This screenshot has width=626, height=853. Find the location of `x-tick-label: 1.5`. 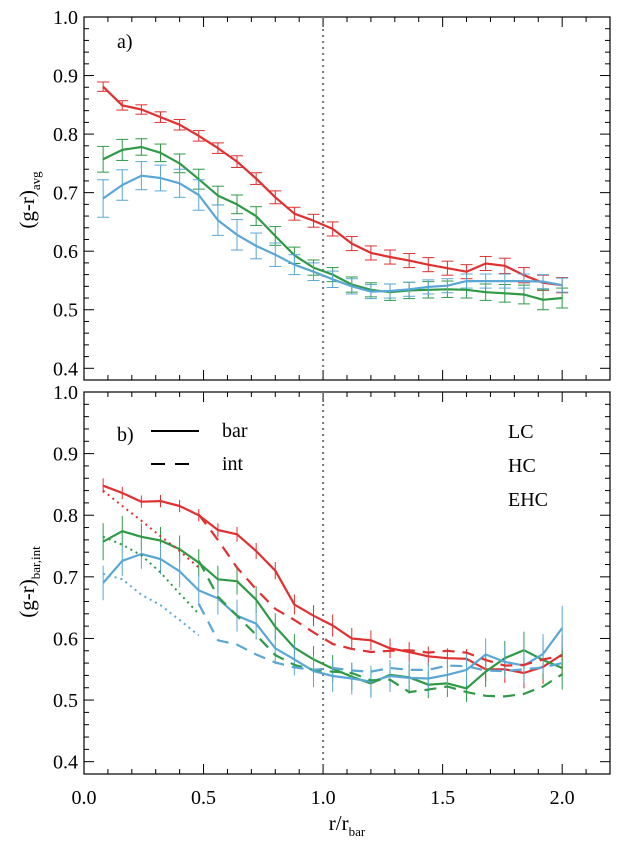

x-tick-label: 1.5 is located at coordinates (442, 798).